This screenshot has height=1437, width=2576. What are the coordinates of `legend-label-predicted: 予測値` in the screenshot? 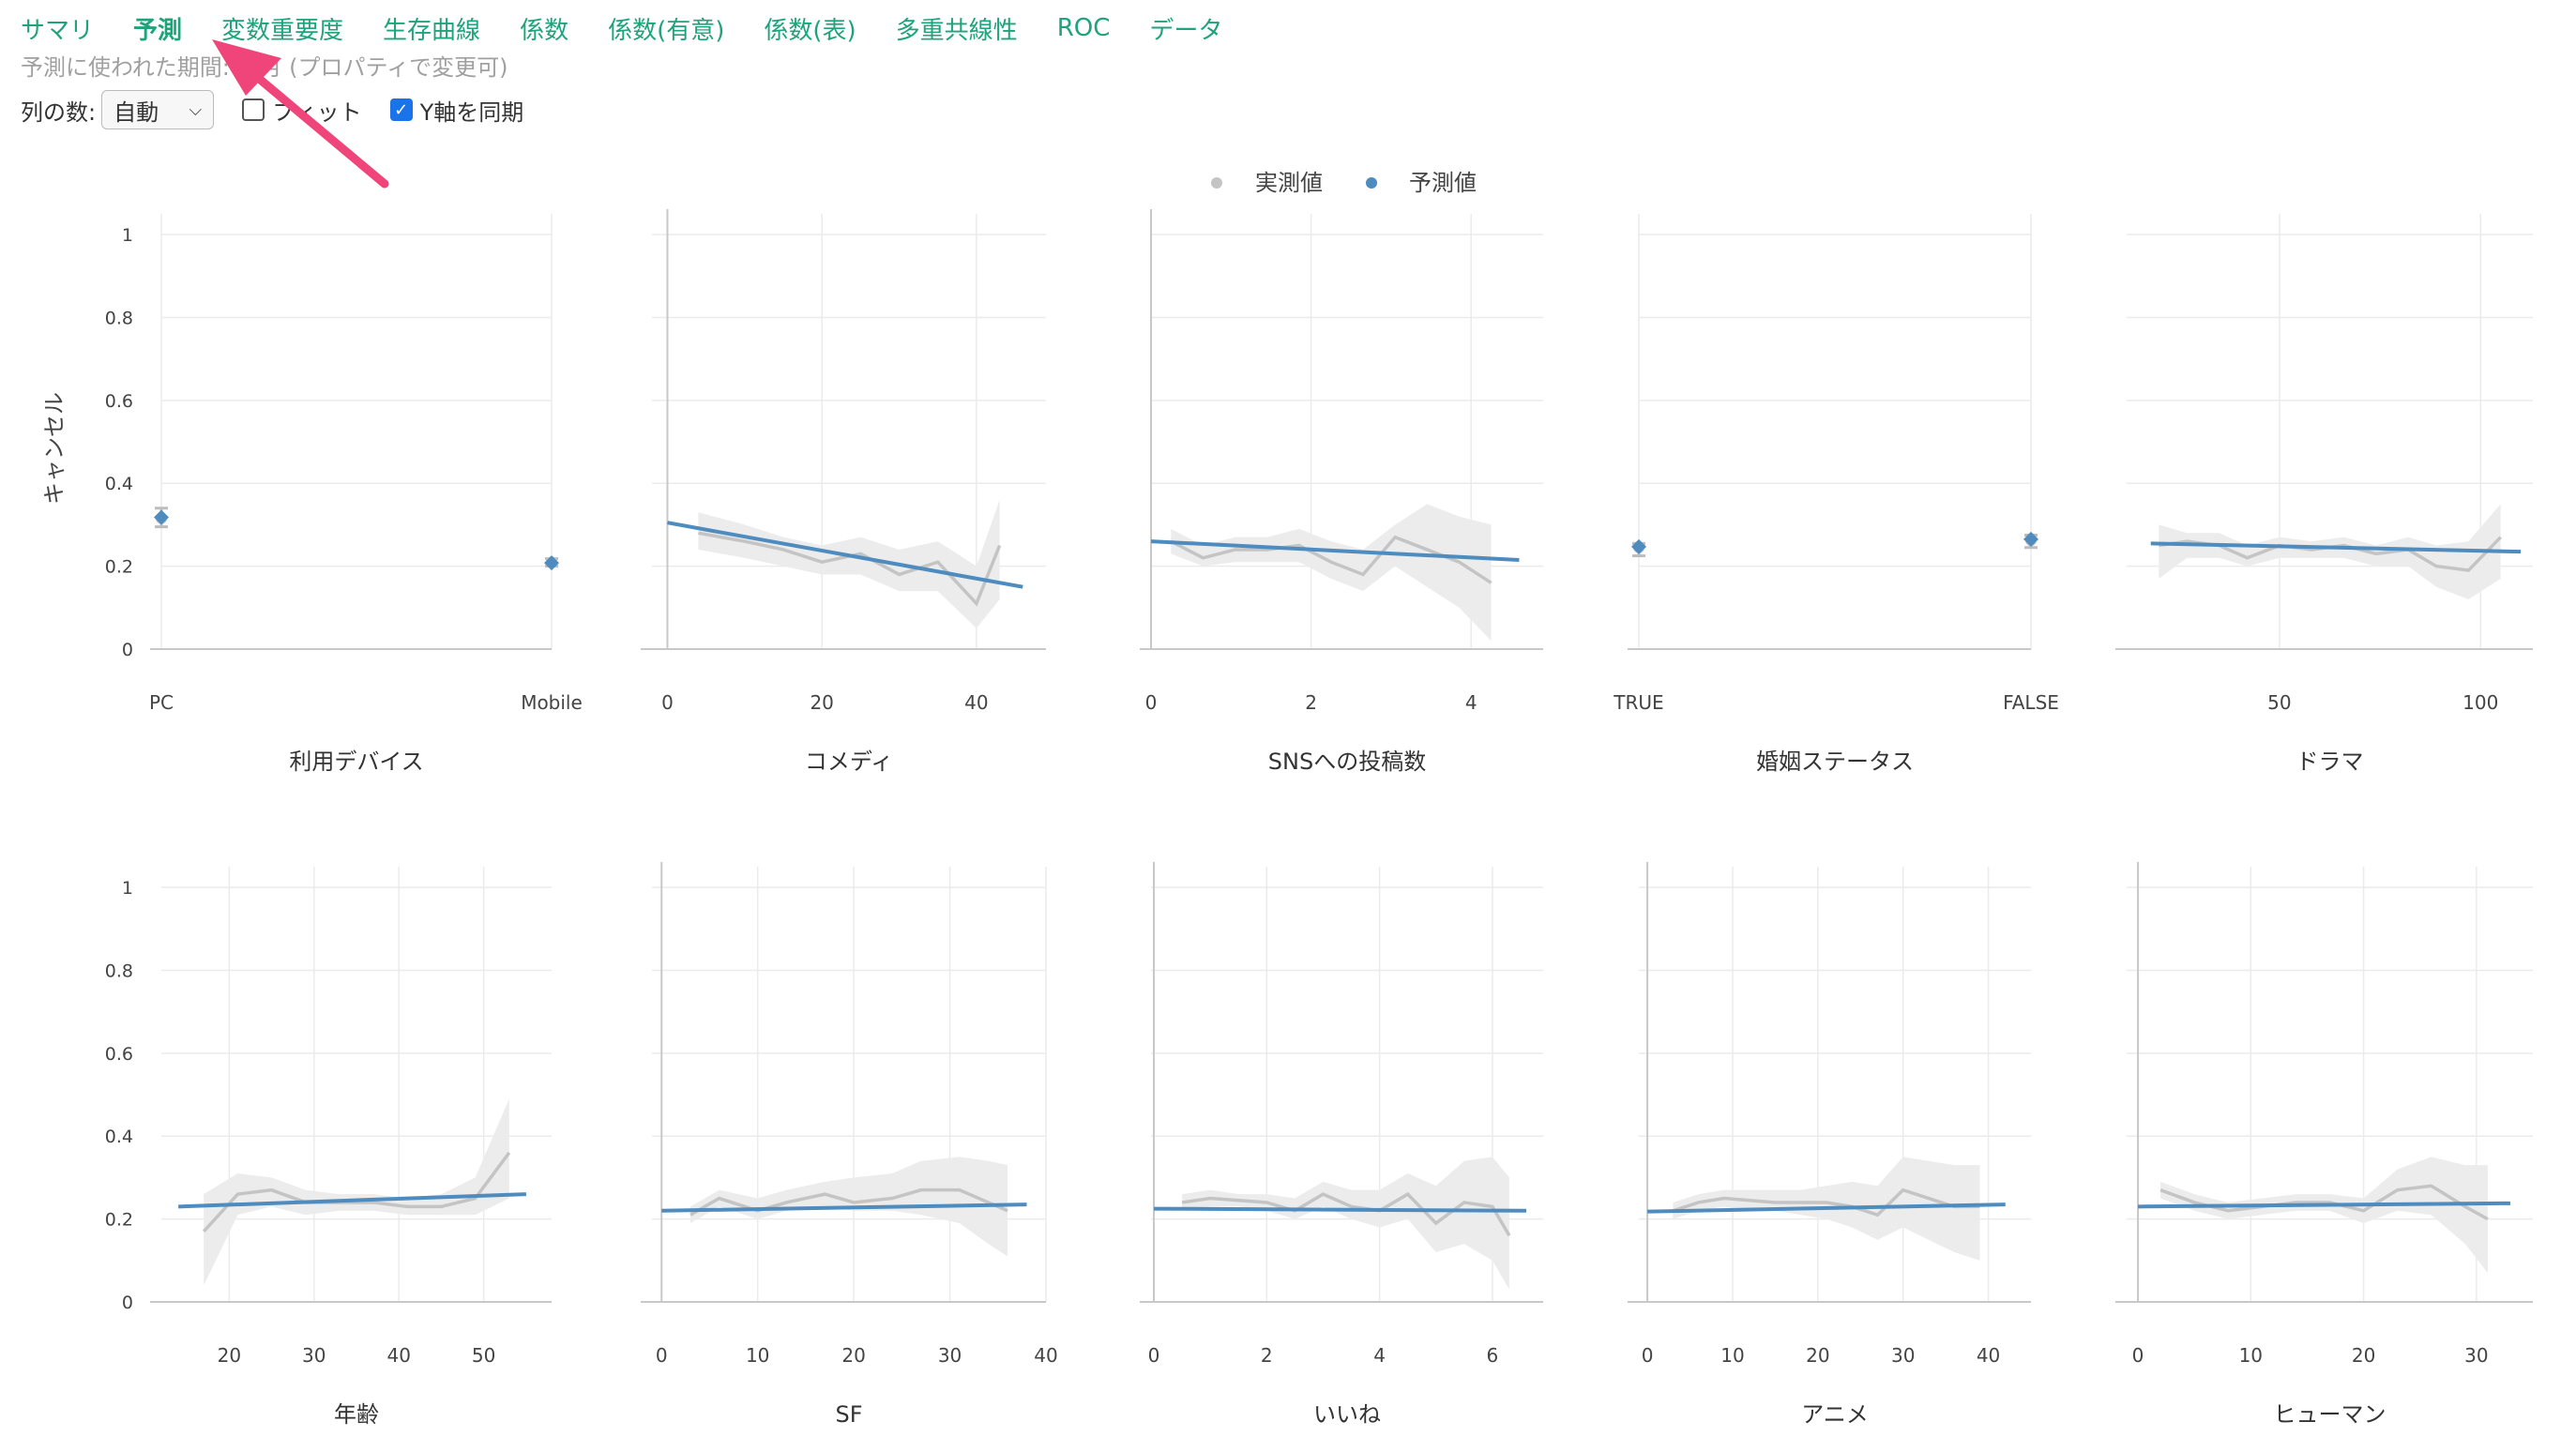 It's located at (1443, 183).